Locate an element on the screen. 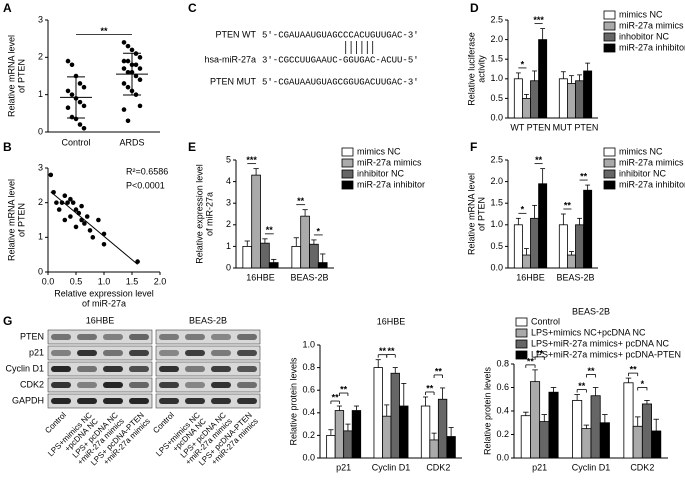 Image resolution: width=685 pixels, height=500 pixels. significance-label: * is located at coordinates (523, 64).